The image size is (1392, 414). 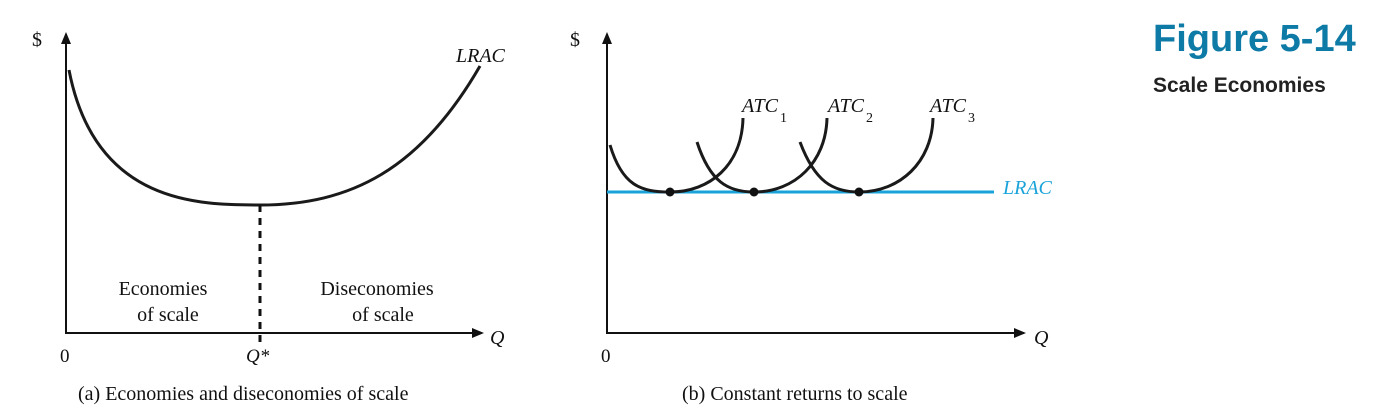 I want to click on panel-b-origin-label: 0, so click(x=606, y=356).